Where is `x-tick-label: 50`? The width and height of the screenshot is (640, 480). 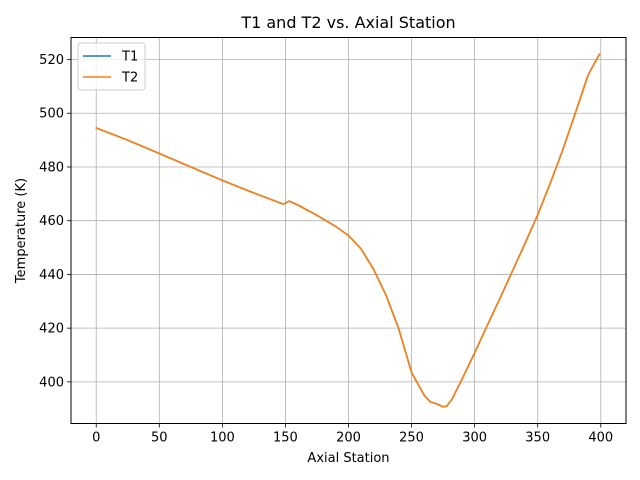
x-tick-label: 50 is located at coordinates (159, 438).